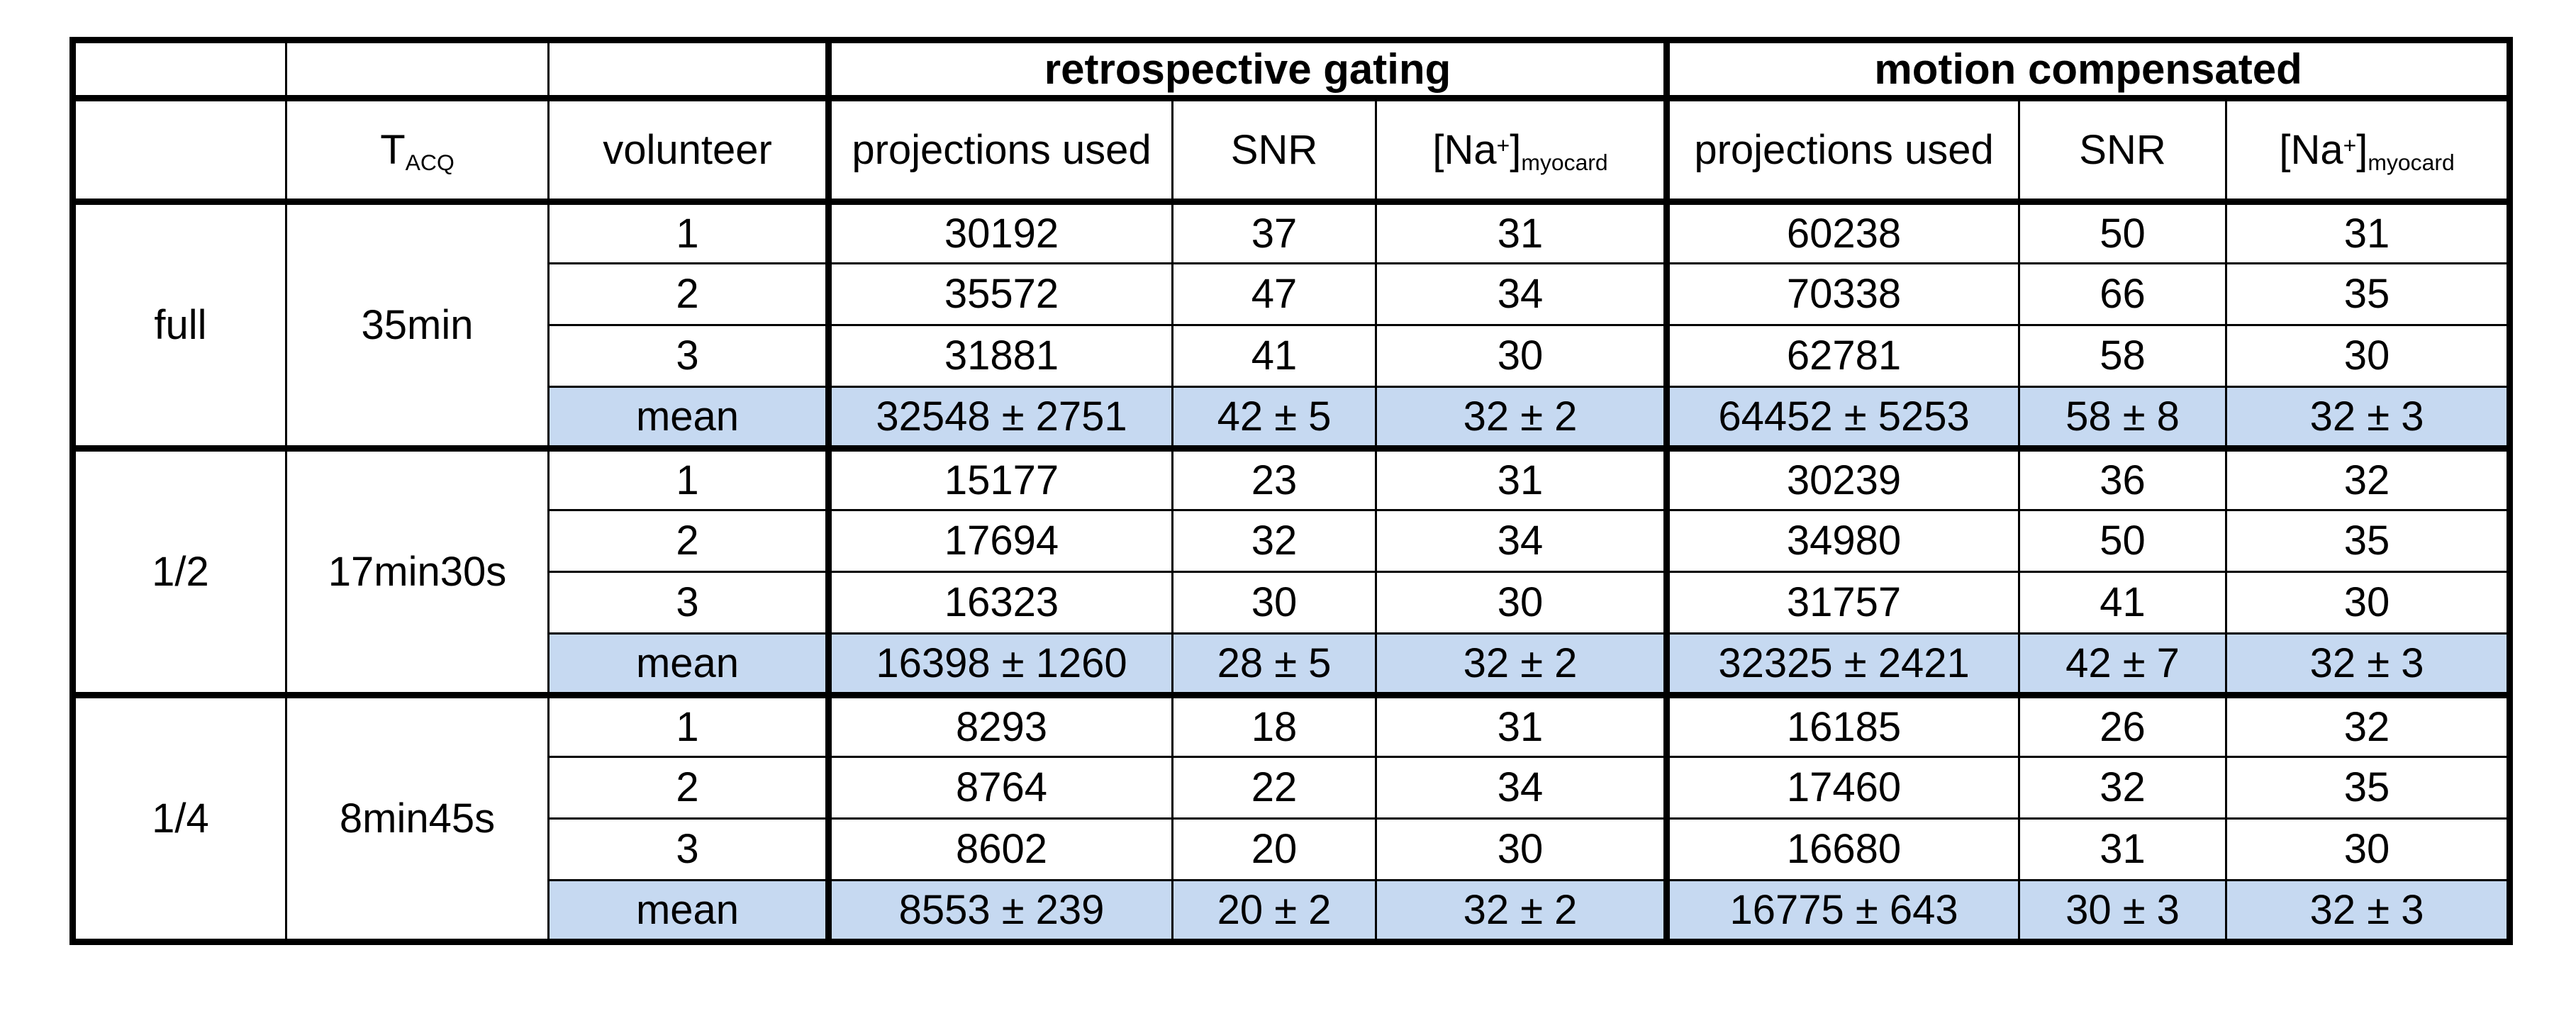  I want to click on table-row: 2 35572 47 34 70338 66 35, so click(1292, 294).